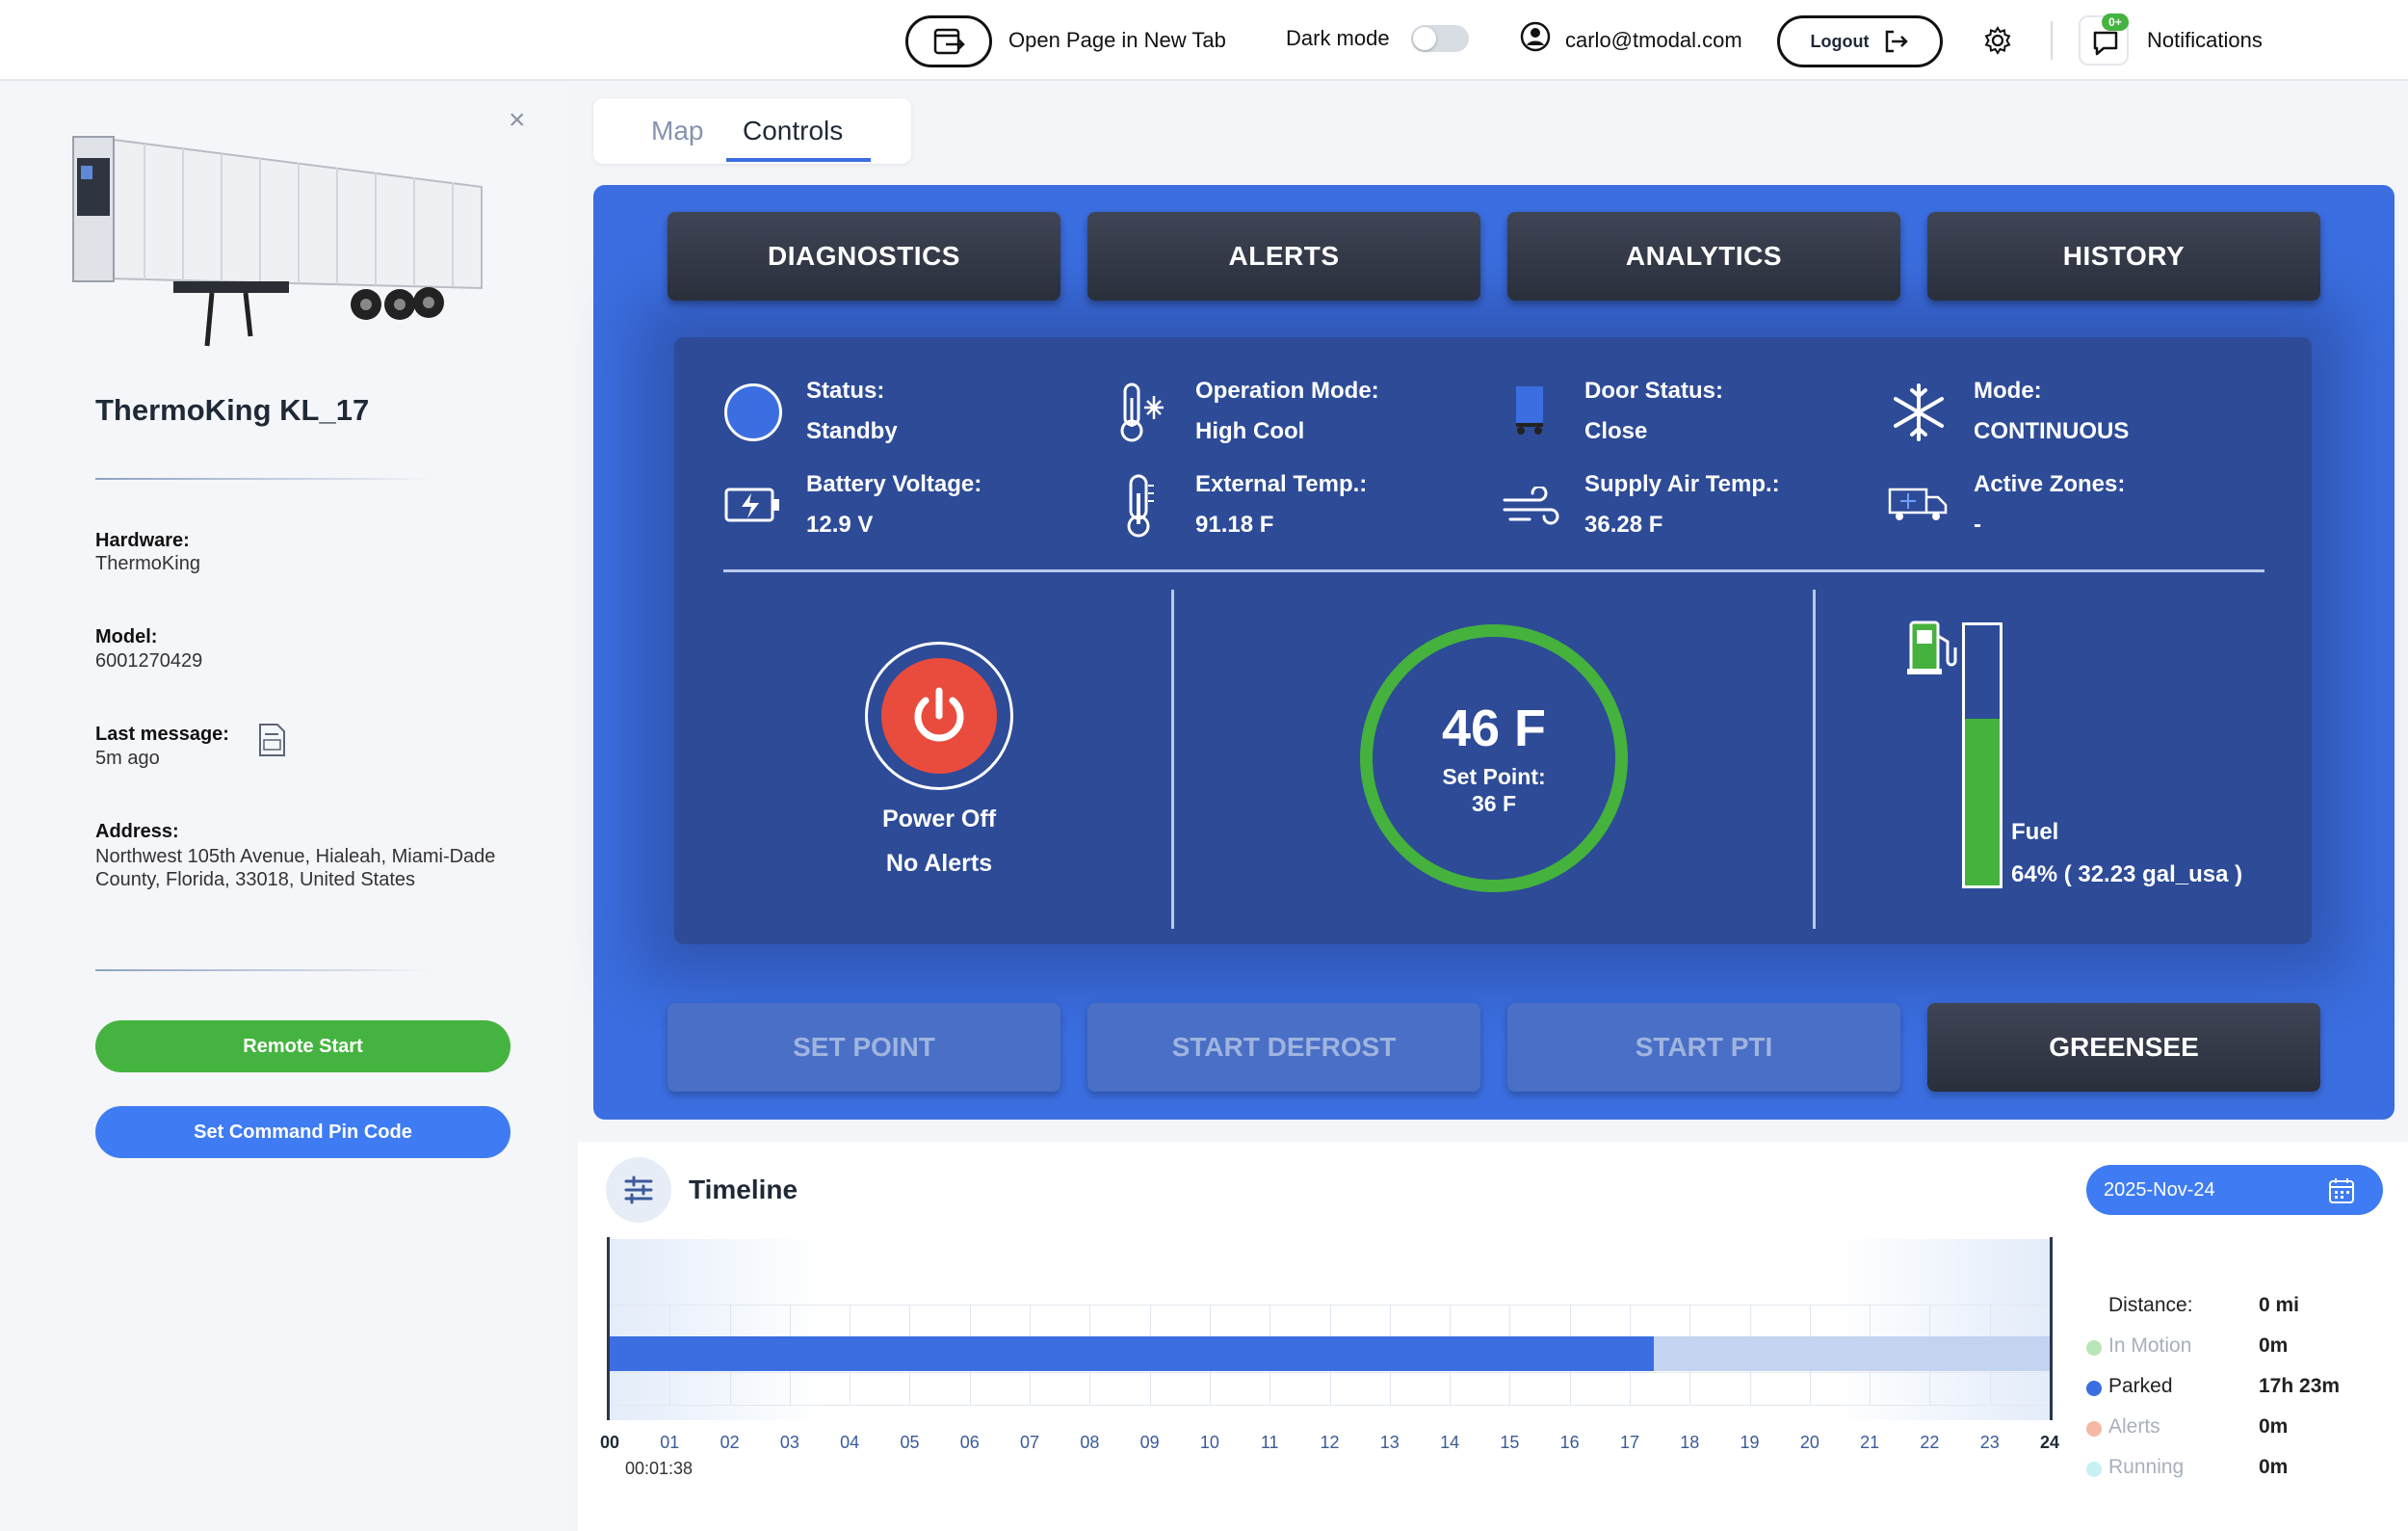  Describe the element at coordinates (2008, 391) in the screenshot. I see `mode-label: Mode:` at that location.